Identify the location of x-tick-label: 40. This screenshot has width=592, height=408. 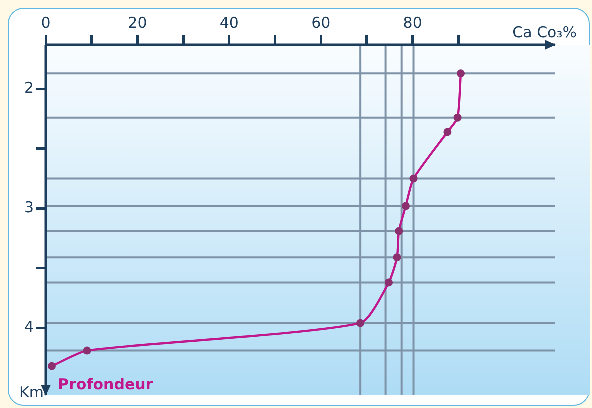
(229, 23).